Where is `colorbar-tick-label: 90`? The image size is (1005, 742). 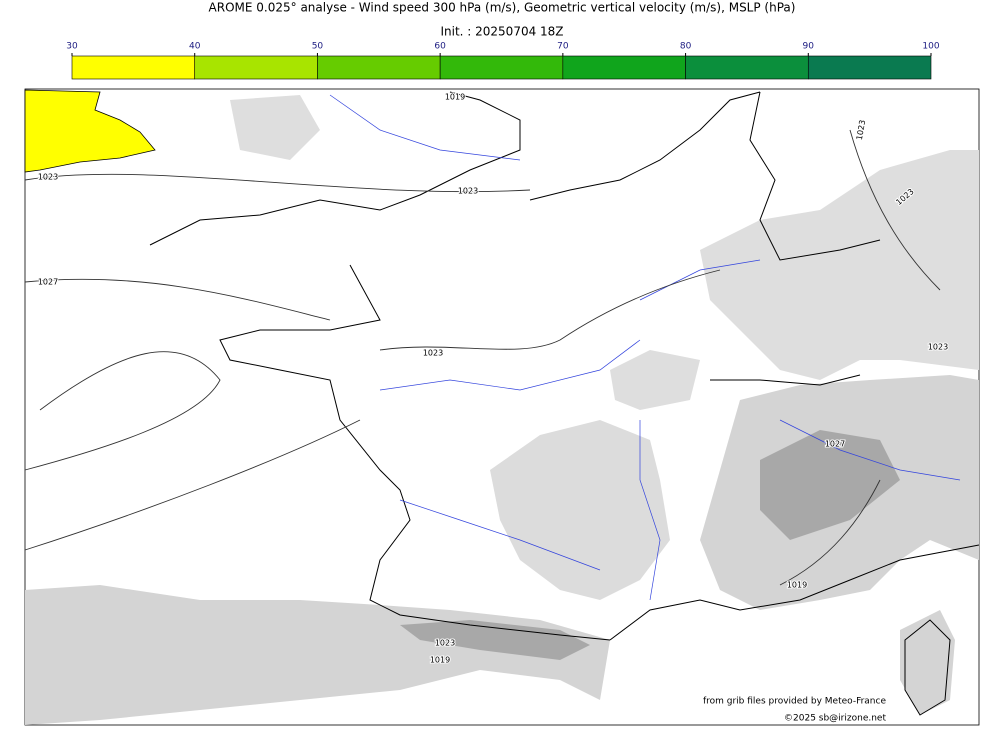 colorbar-tick-label: 90 is located at coordinates (809, 47).